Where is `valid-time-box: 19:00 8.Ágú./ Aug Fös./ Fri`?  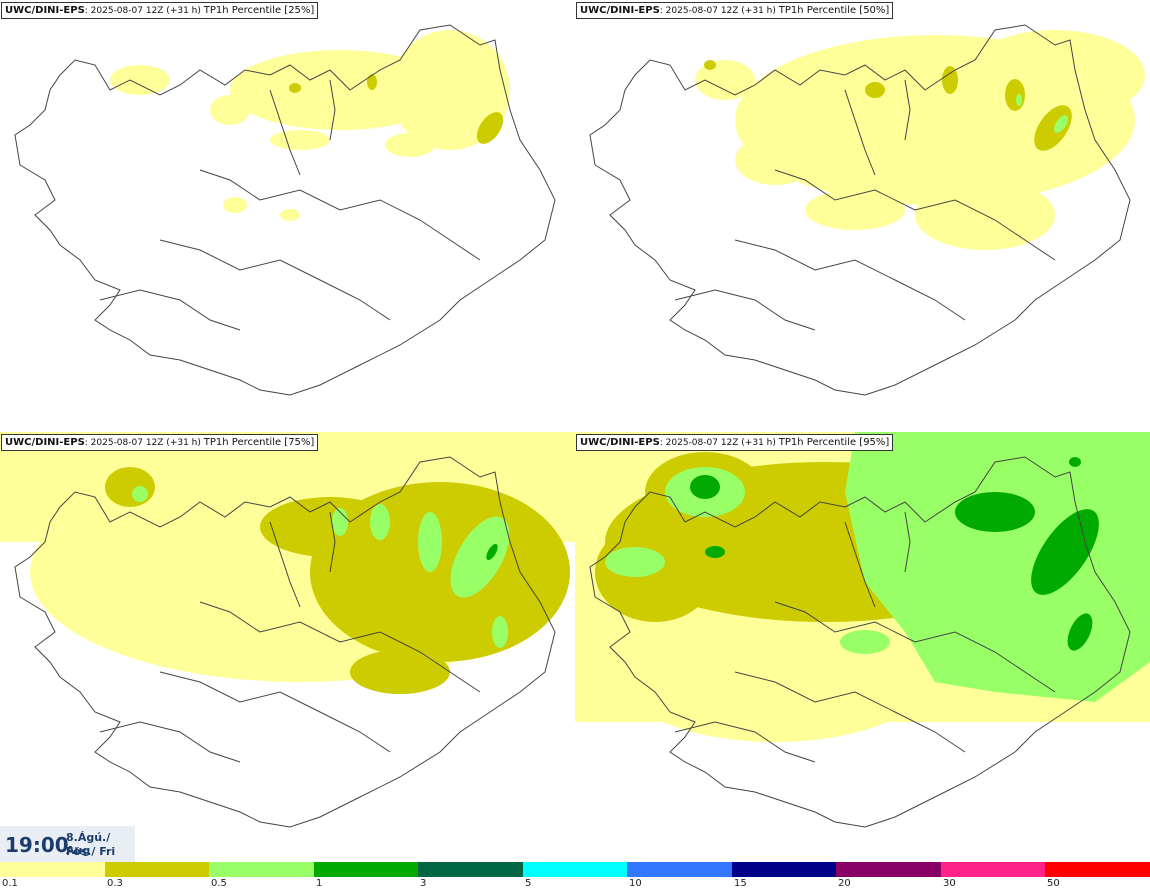 valid-time-box: 19:00 8.Ágú./ Aug Fös./ Fri is located at coordinates (67, 844).